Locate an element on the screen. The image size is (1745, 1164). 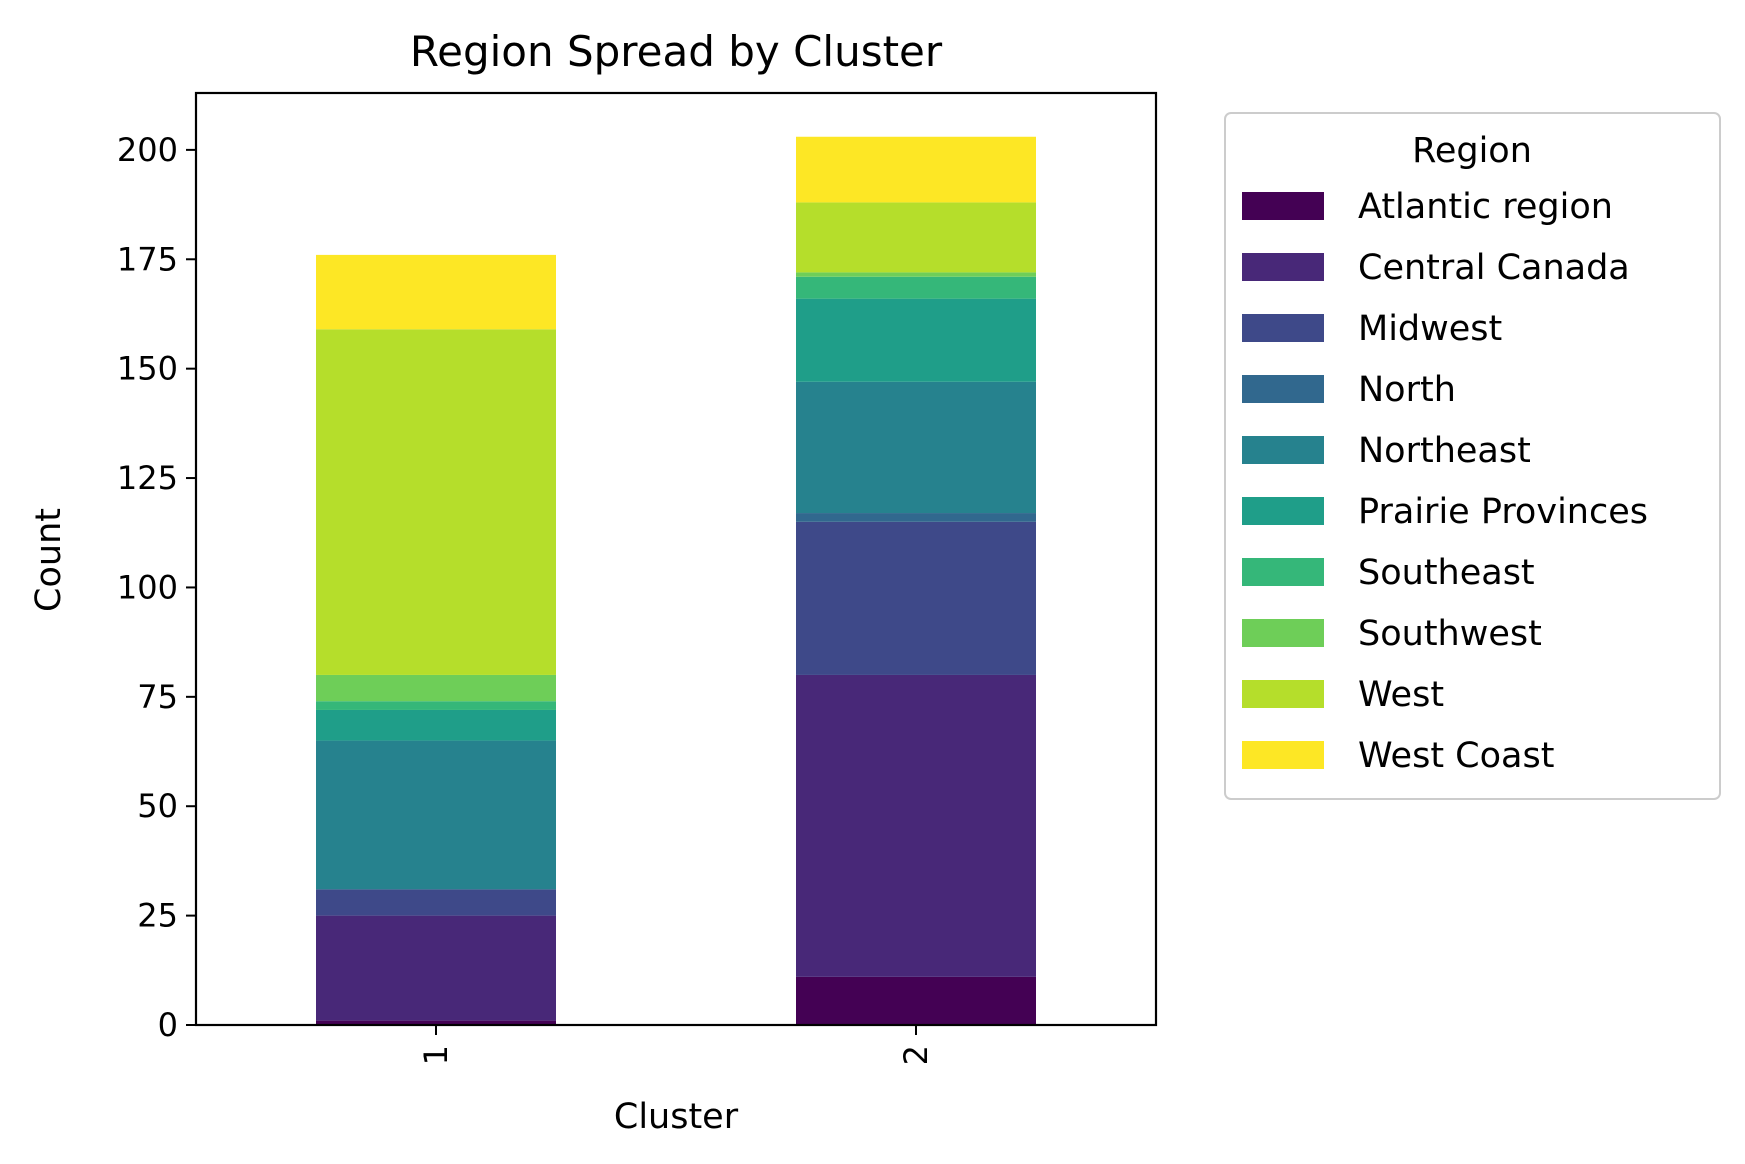
y-axis-label: Count is located at coordinates (49, 560).